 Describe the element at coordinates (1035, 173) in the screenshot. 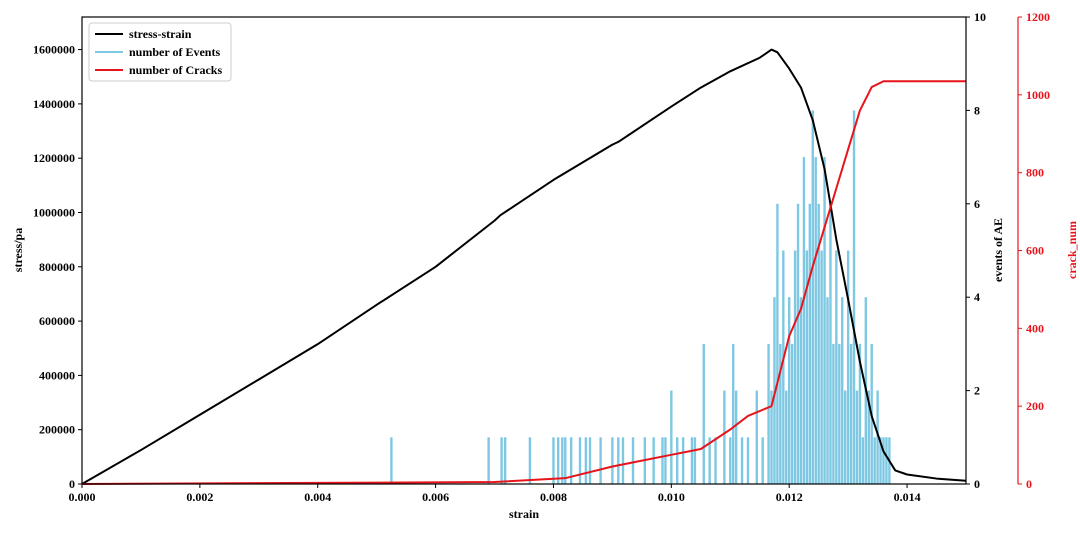

I see `crack-y-tick-label: 800` at that location.